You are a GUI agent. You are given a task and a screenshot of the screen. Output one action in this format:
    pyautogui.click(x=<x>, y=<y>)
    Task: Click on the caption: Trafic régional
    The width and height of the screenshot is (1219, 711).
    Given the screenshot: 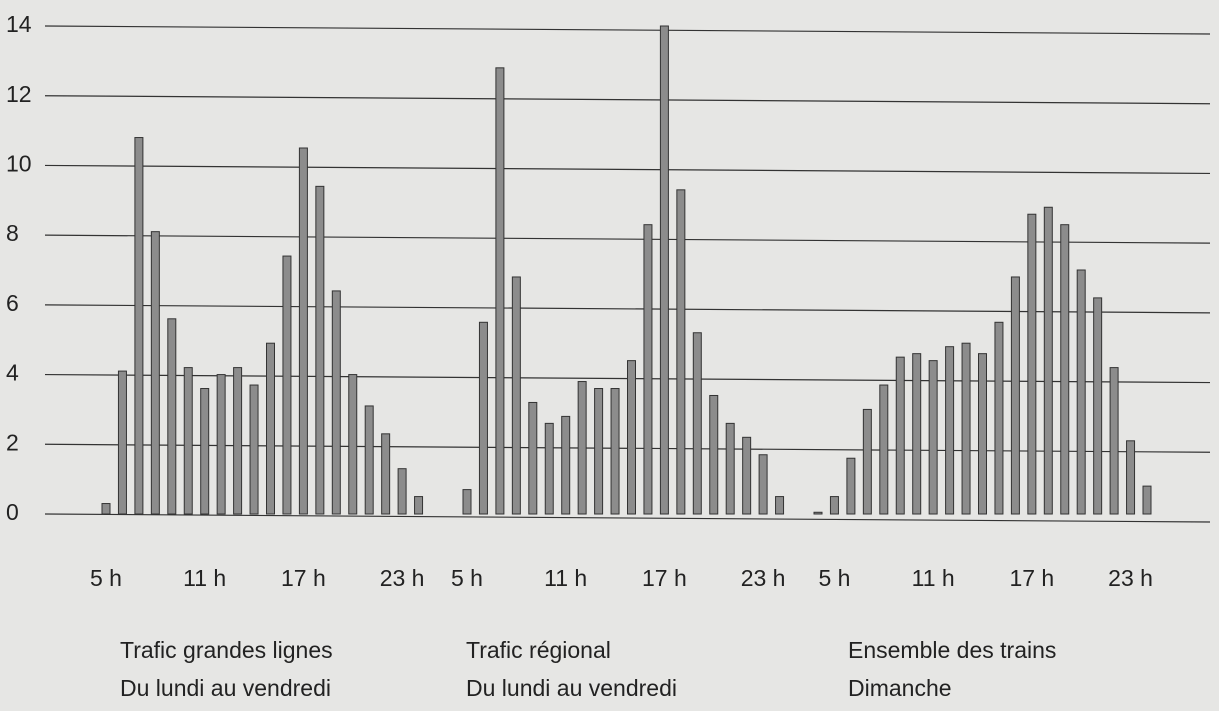 What is the action you would take?
    pyautogui.click(x=538, y=650)
    